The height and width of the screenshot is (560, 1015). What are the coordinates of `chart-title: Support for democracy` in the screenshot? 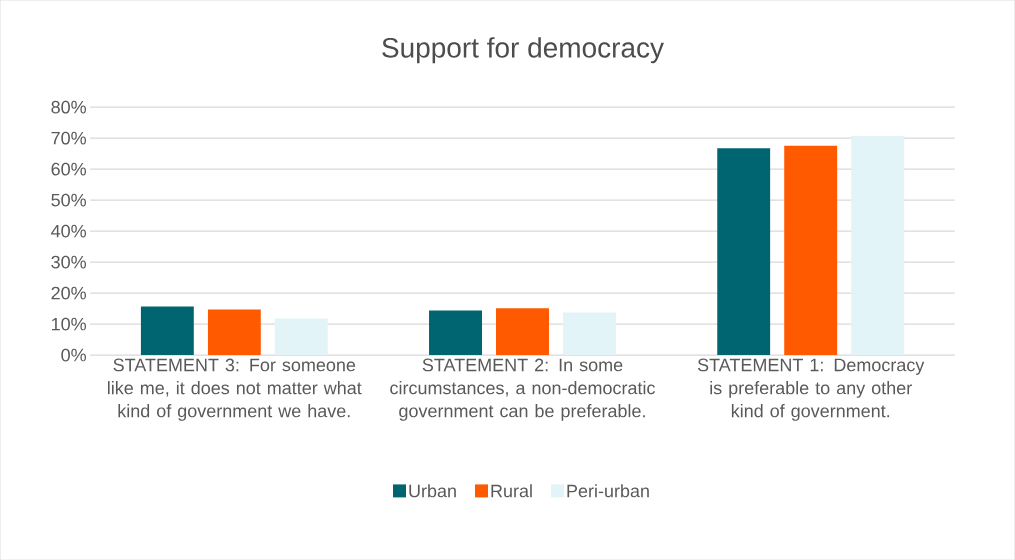 It's located at (523, 50).